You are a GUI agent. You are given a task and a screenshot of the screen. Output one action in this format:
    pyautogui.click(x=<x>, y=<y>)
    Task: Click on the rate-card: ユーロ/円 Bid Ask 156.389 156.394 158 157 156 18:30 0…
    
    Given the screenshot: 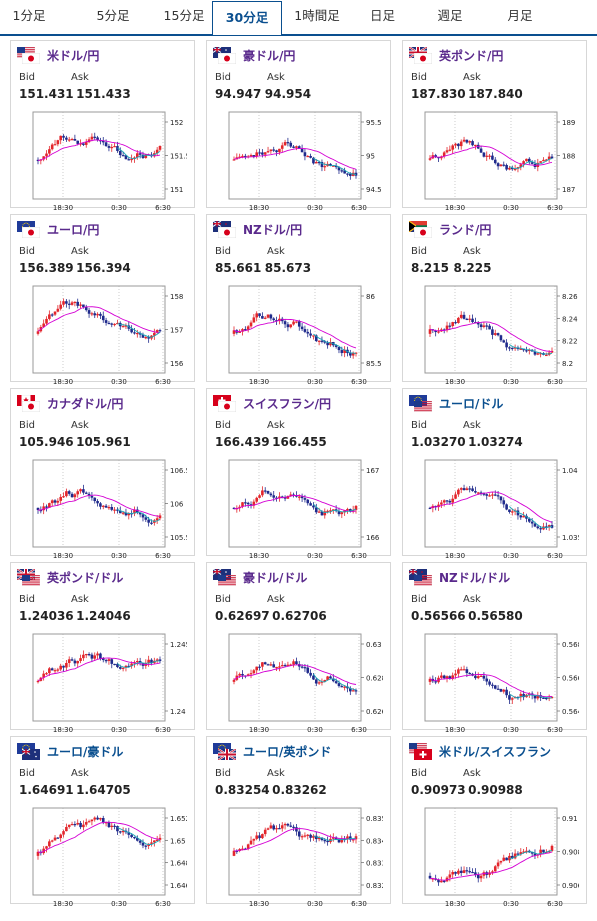 What is the action you would take?
    pyautogui.click(x=102, y=300)
    